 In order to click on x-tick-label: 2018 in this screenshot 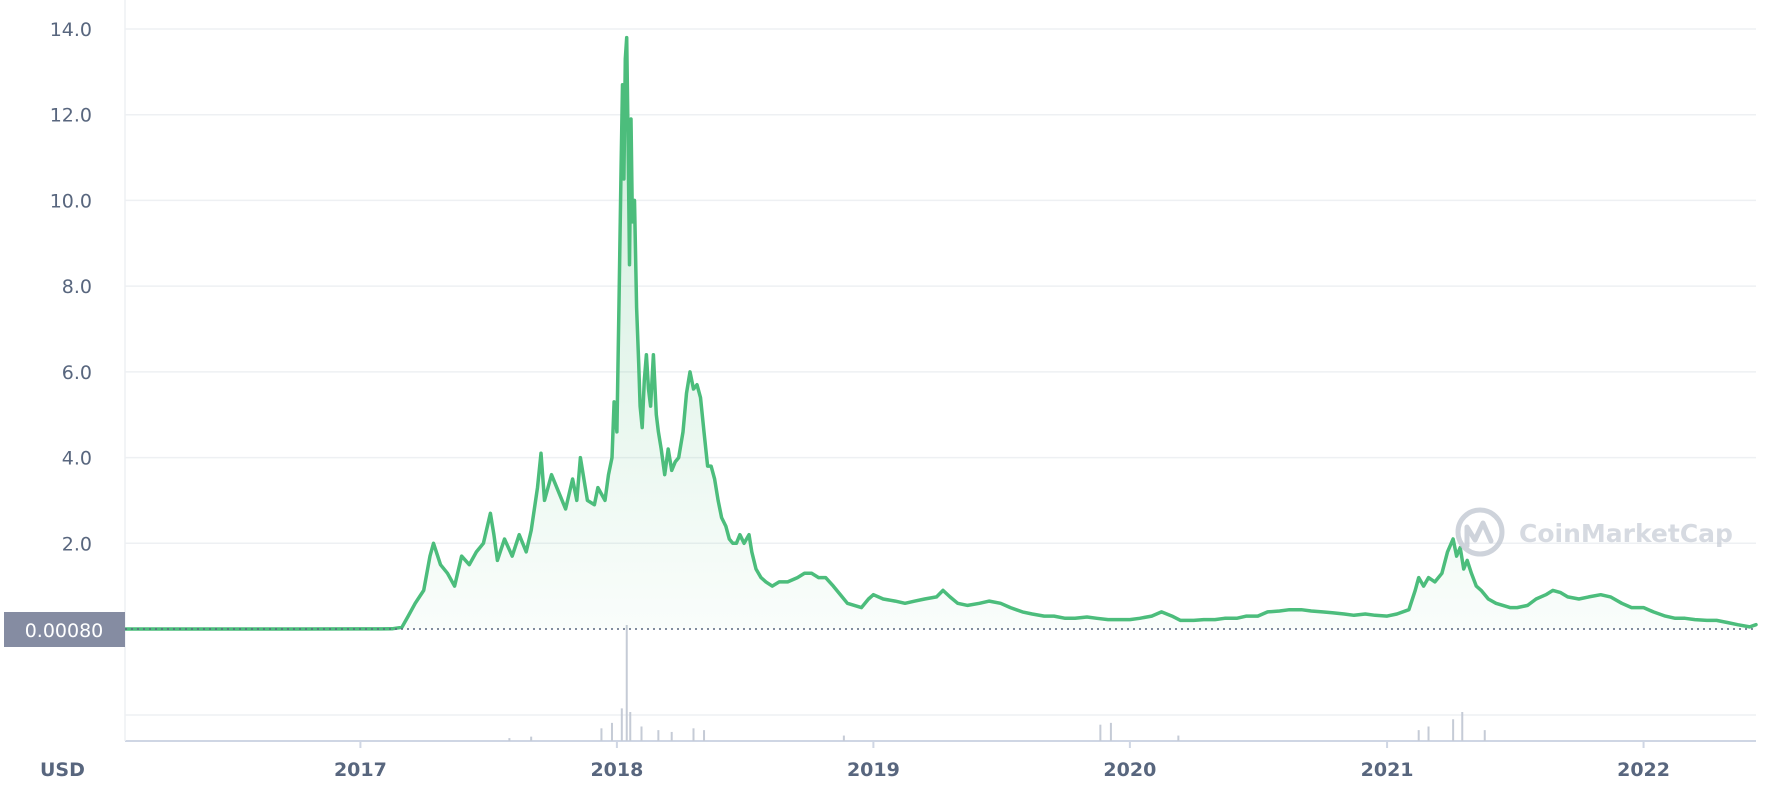, I will do `click(616, 770)`.